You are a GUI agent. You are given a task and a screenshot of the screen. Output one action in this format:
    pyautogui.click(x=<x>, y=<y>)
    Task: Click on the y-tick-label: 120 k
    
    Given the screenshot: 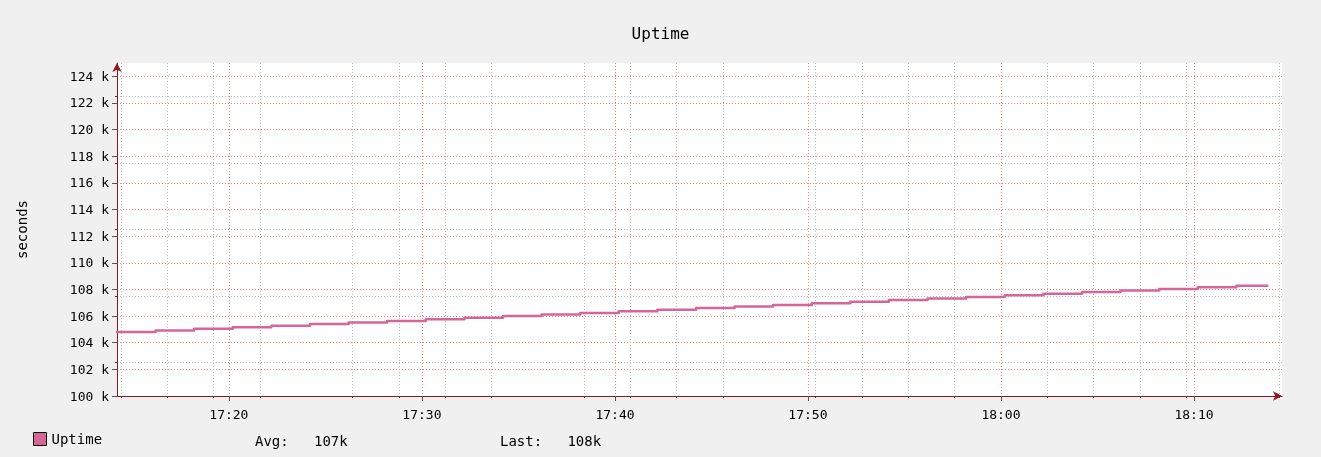 What is the action you would take?
    pyautogui.click(x=89, y=130)
    